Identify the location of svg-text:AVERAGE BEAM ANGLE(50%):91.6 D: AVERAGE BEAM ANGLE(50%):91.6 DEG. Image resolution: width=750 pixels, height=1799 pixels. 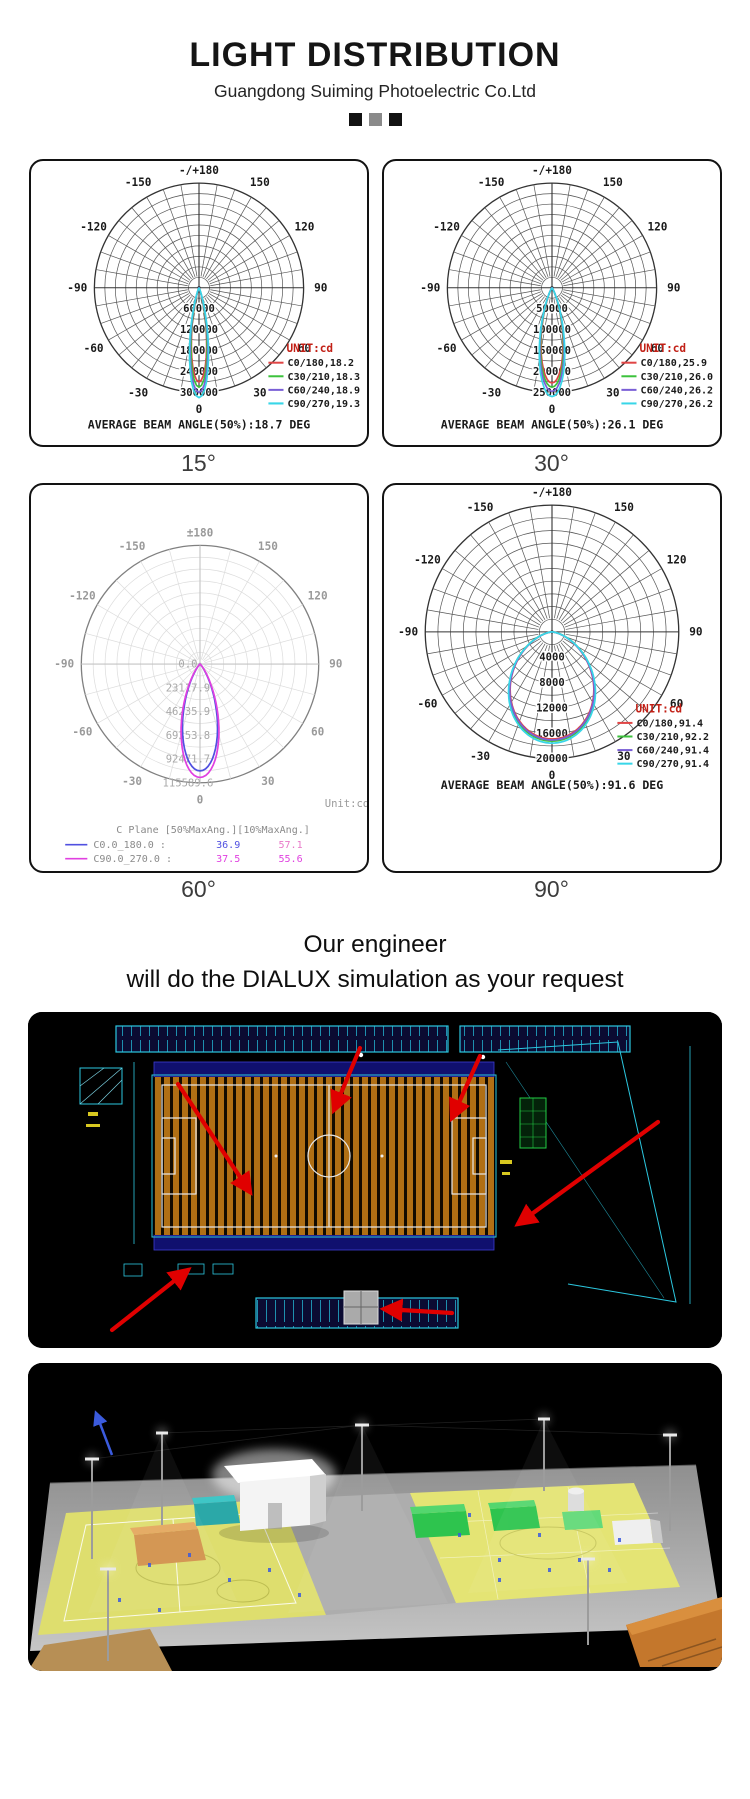
(551, 784).